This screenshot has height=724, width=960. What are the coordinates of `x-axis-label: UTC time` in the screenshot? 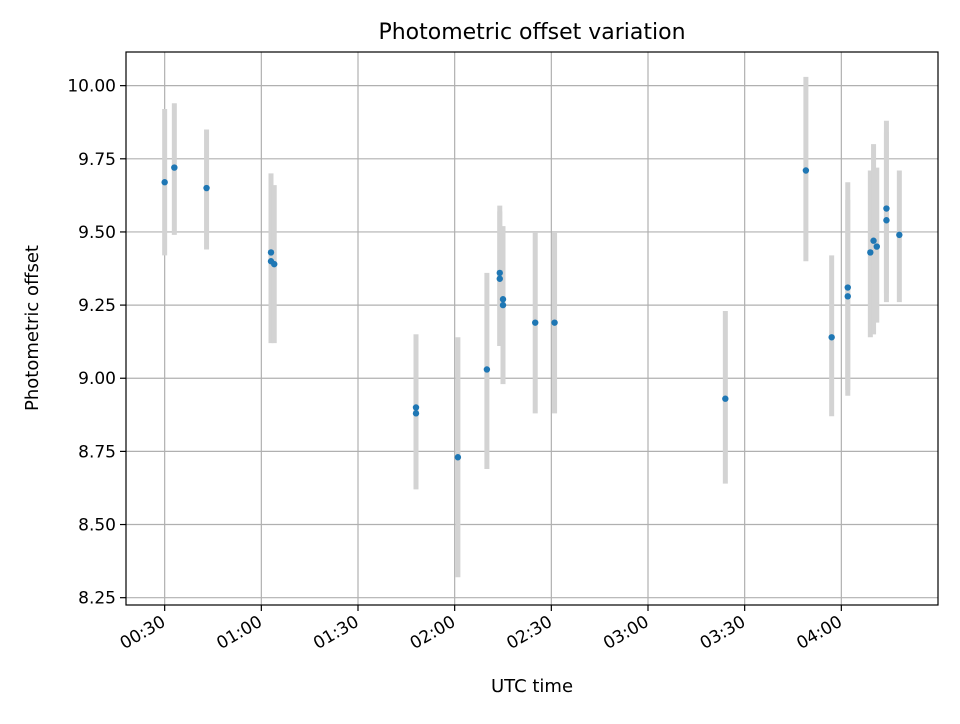 It's located at (532, 686).